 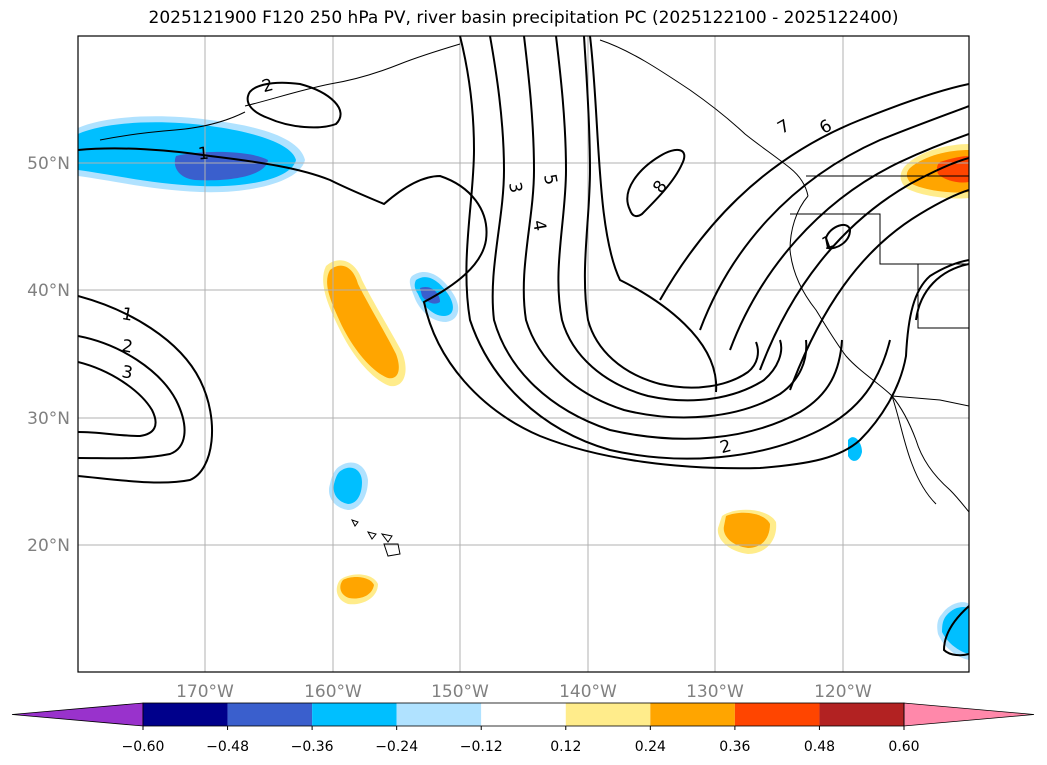 What do you see at coordinates (363, 322) in the screenshot?
I see `precip-positive-core-160w` at bounding box center [363, 322].